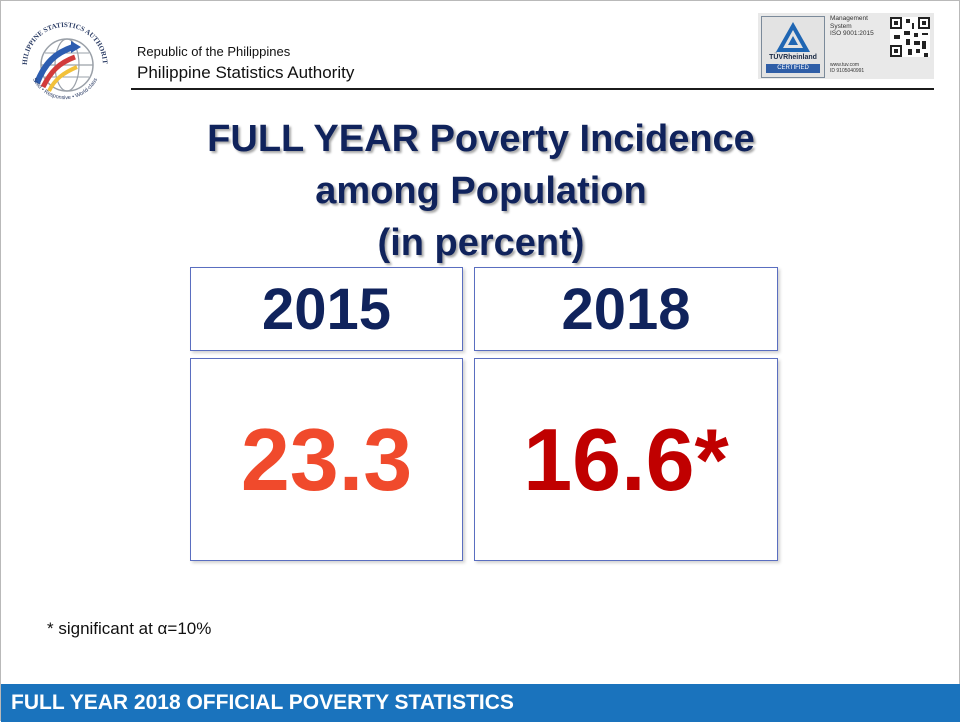 This screenshot has width=960, height=722. Describe the element at coordinates (626, 459) in the screenshot. I see `poverty-value-2018: 16.6*` at that location.